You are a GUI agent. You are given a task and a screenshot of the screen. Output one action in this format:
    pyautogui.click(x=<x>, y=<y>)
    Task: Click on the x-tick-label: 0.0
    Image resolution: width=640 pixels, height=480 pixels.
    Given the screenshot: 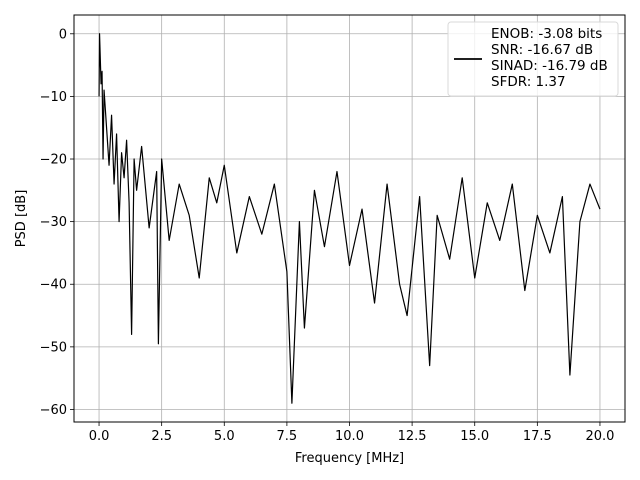 What is the action you would take?
    pyautogui.click(x=99, y=436)
    